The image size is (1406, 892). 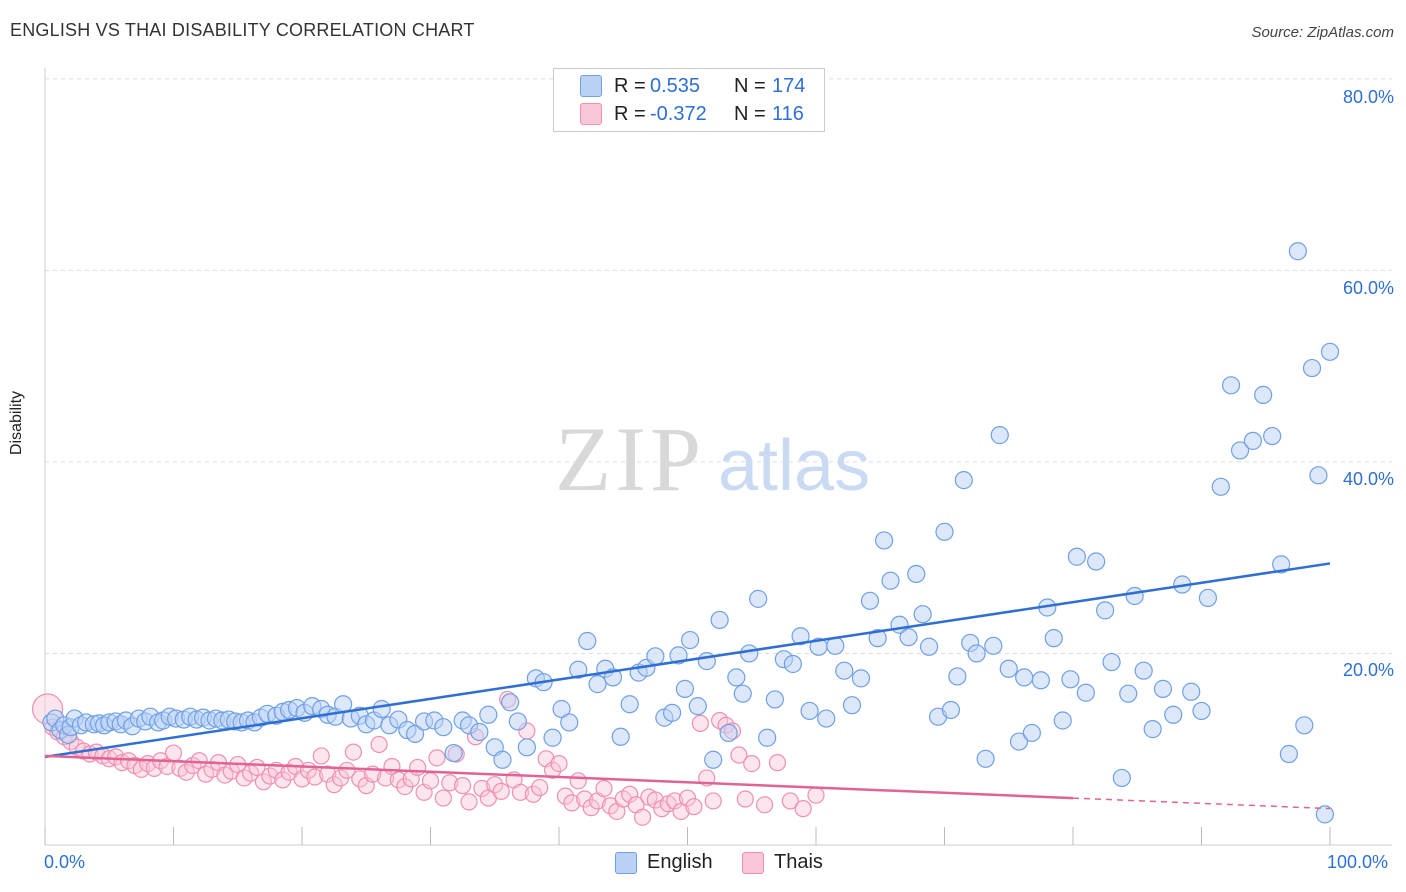 I want to click on legend-english: English, so click(x=664, y=862).